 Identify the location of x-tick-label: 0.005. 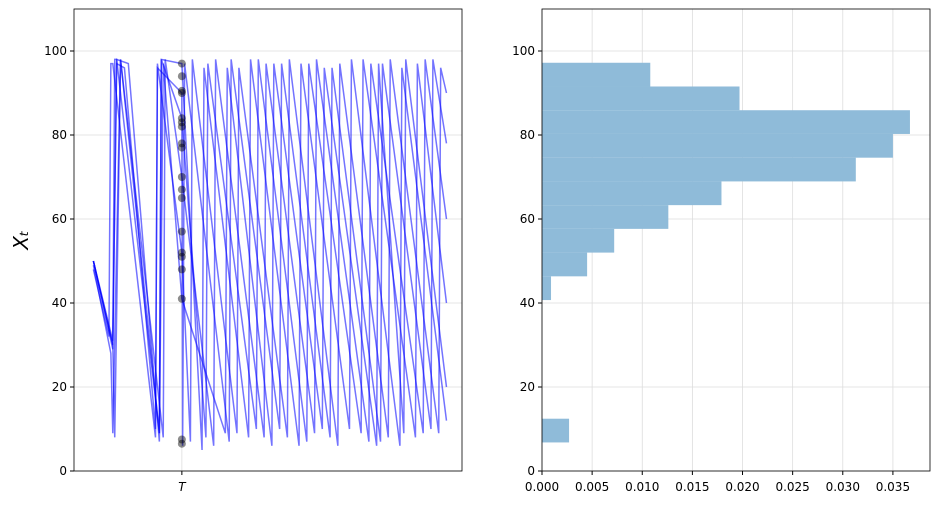
(592, 487).